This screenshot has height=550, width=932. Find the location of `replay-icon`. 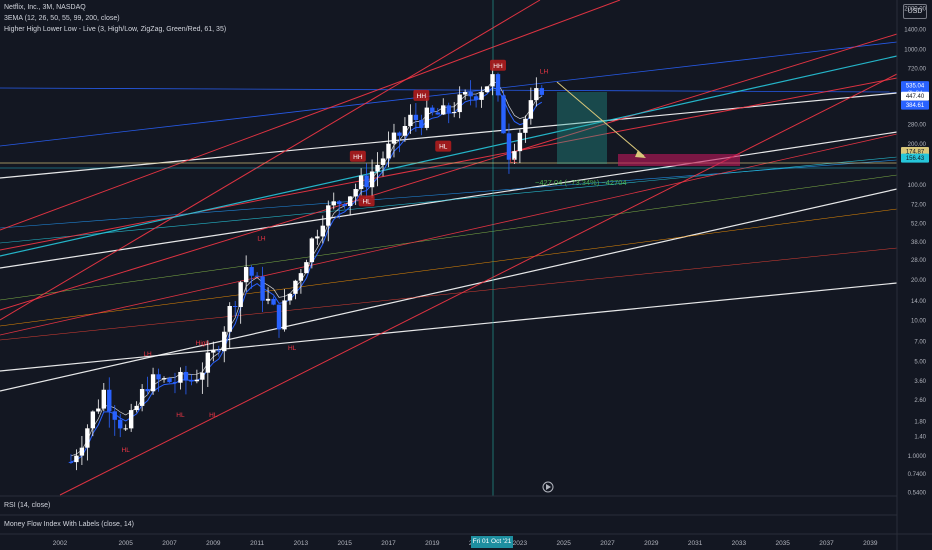

replay-icon is located at coordinates (548, 487).